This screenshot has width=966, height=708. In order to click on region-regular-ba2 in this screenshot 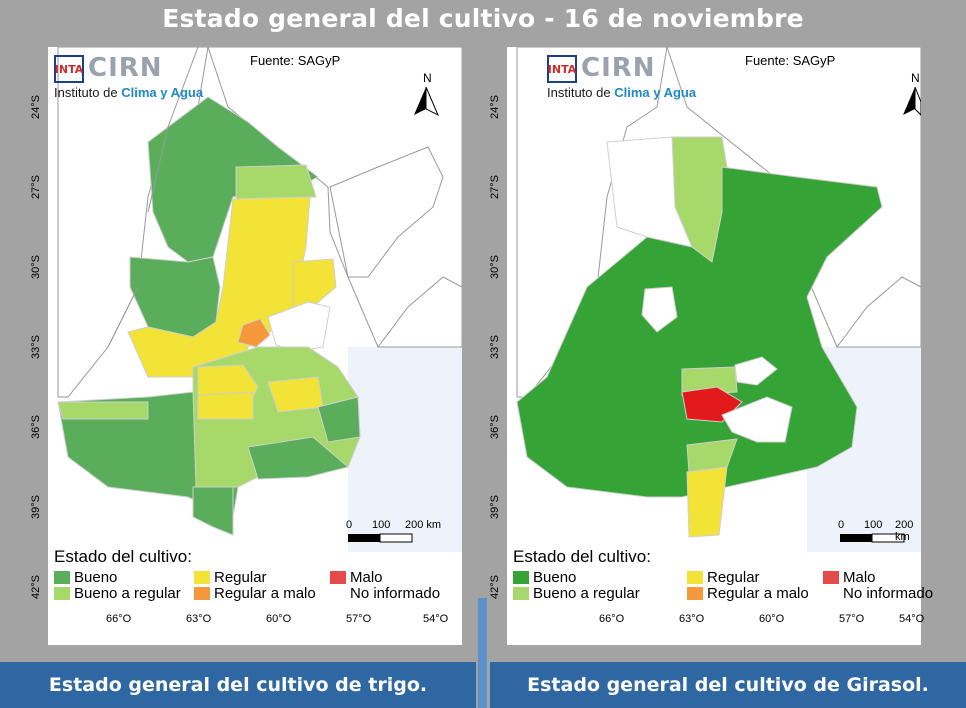, I will do `click(225, 405)`.